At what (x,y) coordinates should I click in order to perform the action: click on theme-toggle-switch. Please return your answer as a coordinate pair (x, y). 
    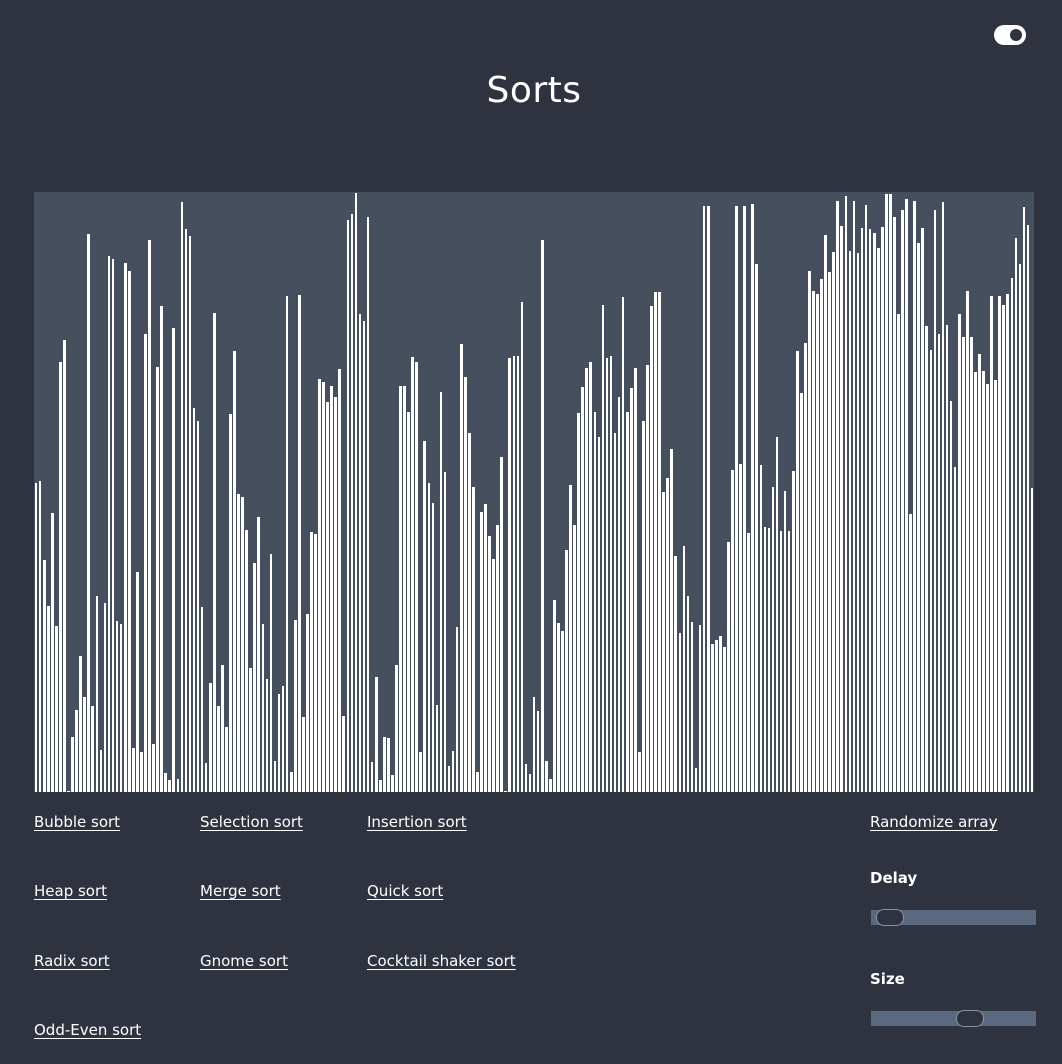
    Looking at the image, I should click on (1010, 35).